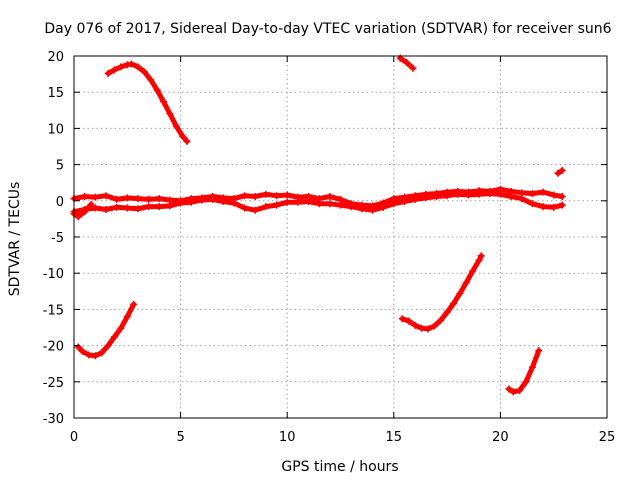 The height and width of the screenshot is (480, 640). I want to click on y-tick-label: 10, so click(55, 129).